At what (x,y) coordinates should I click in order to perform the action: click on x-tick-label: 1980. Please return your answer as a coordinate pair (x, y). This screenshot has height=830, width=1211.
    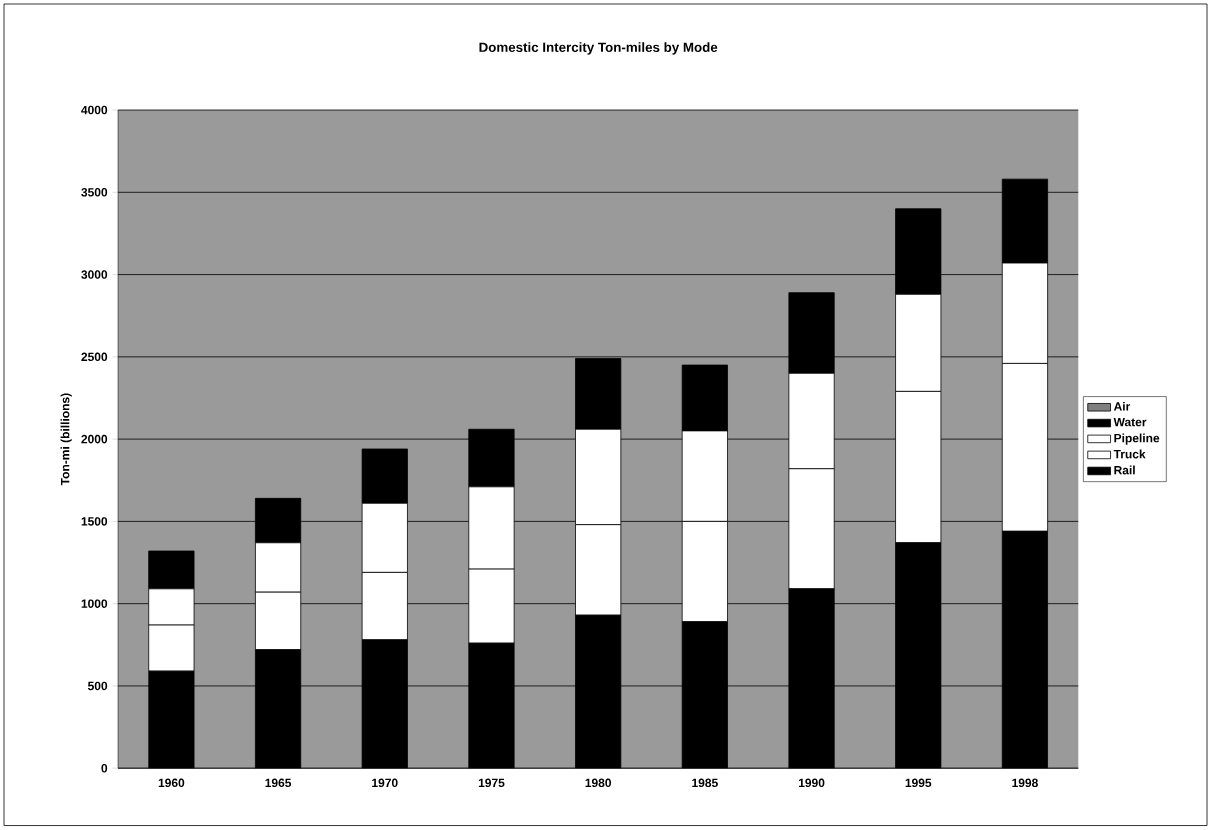
    Looking at the image, I should click on (598, 783).